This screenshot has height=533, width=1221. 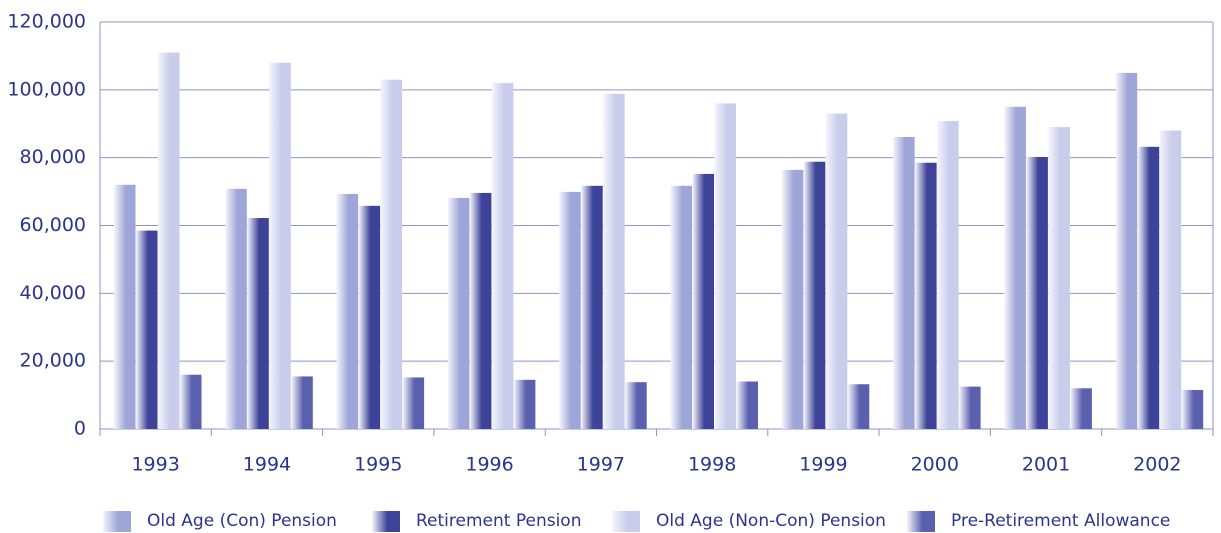 I want to click on x-tick-label: 1993, so click(x=155, y=465).